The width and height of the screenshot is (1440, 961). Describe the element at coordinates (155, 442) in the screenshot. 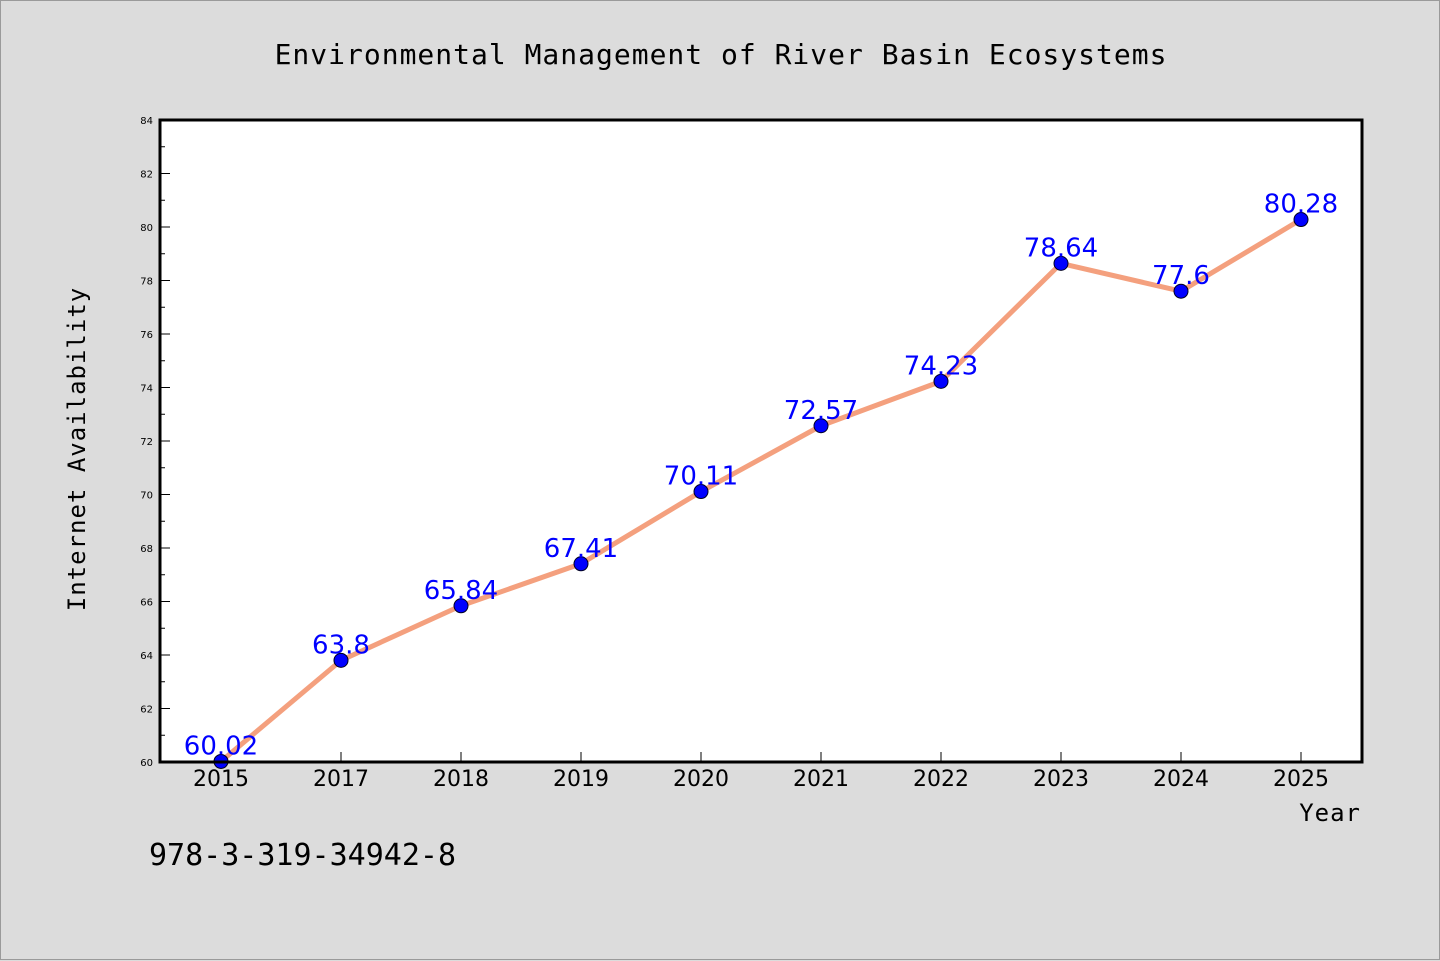

I see `y-axis-ticks: 60 62 64 66 68 70 72 74 76 78 80 82 84` at that location.